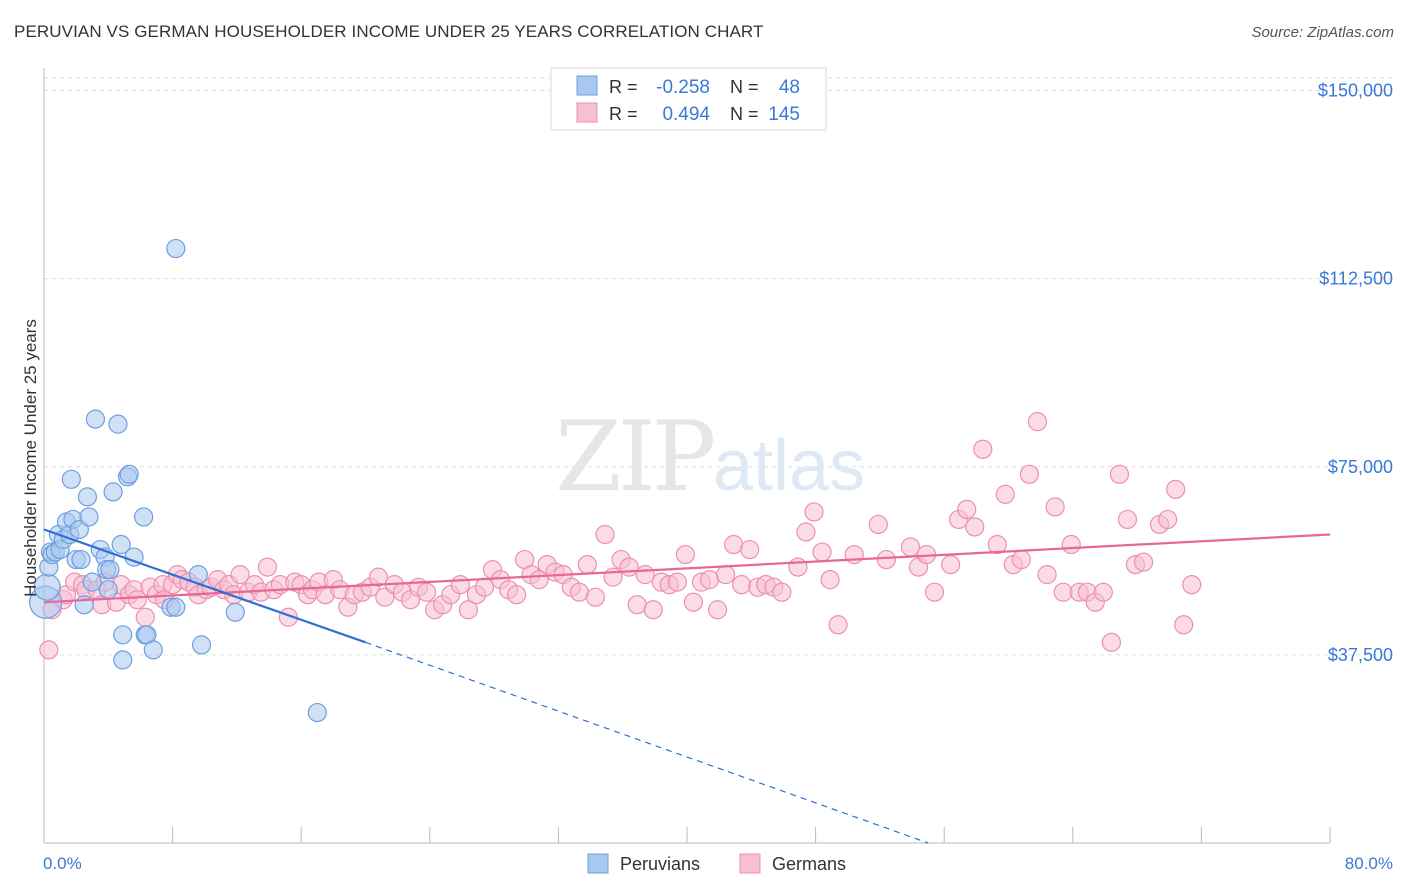  What do you see at coordinates (1369, 863) in the screenshot?
I see `x-tick-label-max: 80.0%` at bounding box center [1369, 863].